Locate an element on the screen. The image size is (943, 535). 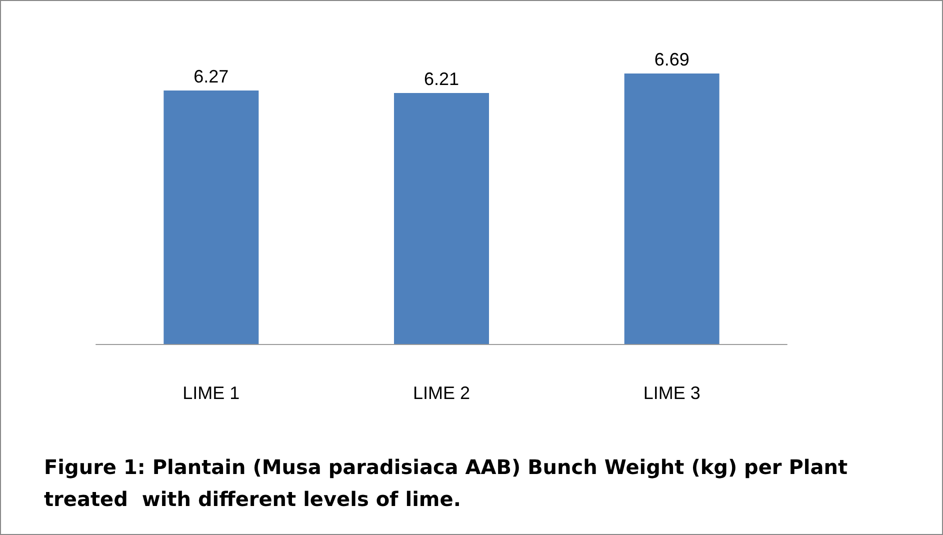
x-tick-label: LIME 2 is located at coordinates (441, 393).